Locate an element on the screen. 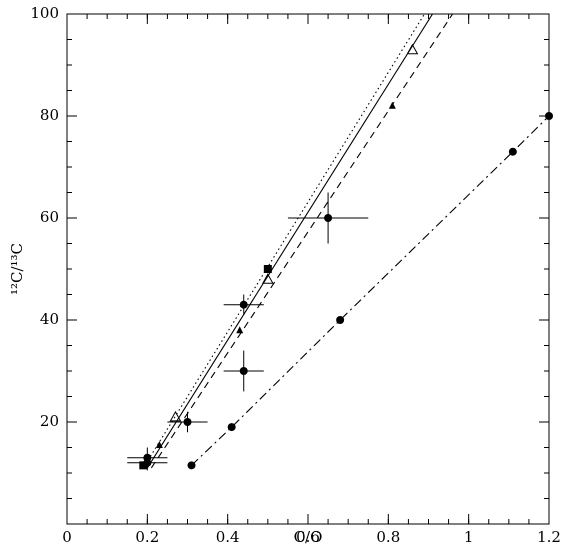 This screenshot has height=553, width=570. x-tick-label: 0.2 is located at coordinates (147, 537).